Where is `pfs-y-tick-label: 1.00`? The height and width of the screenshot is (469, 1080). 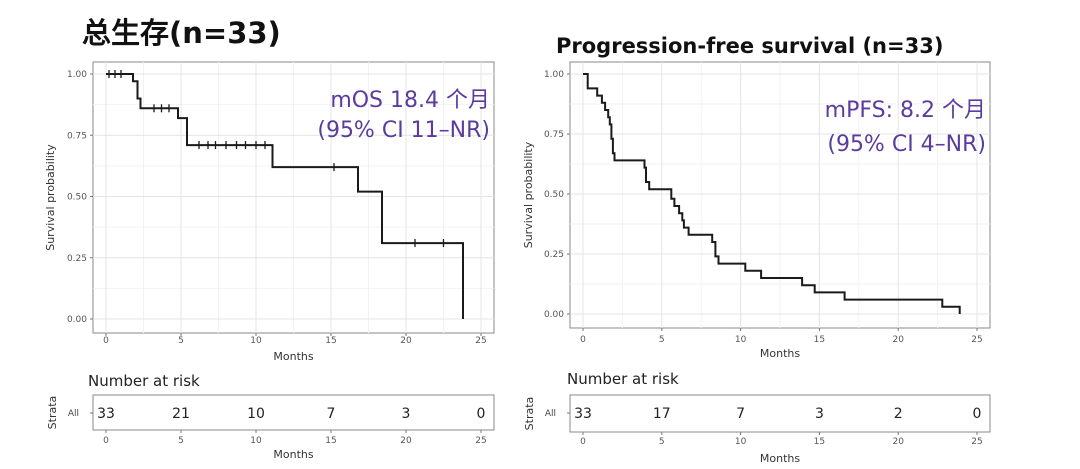
pfs-y-tick-label: 1.00 is located at coordinates (554, 75).